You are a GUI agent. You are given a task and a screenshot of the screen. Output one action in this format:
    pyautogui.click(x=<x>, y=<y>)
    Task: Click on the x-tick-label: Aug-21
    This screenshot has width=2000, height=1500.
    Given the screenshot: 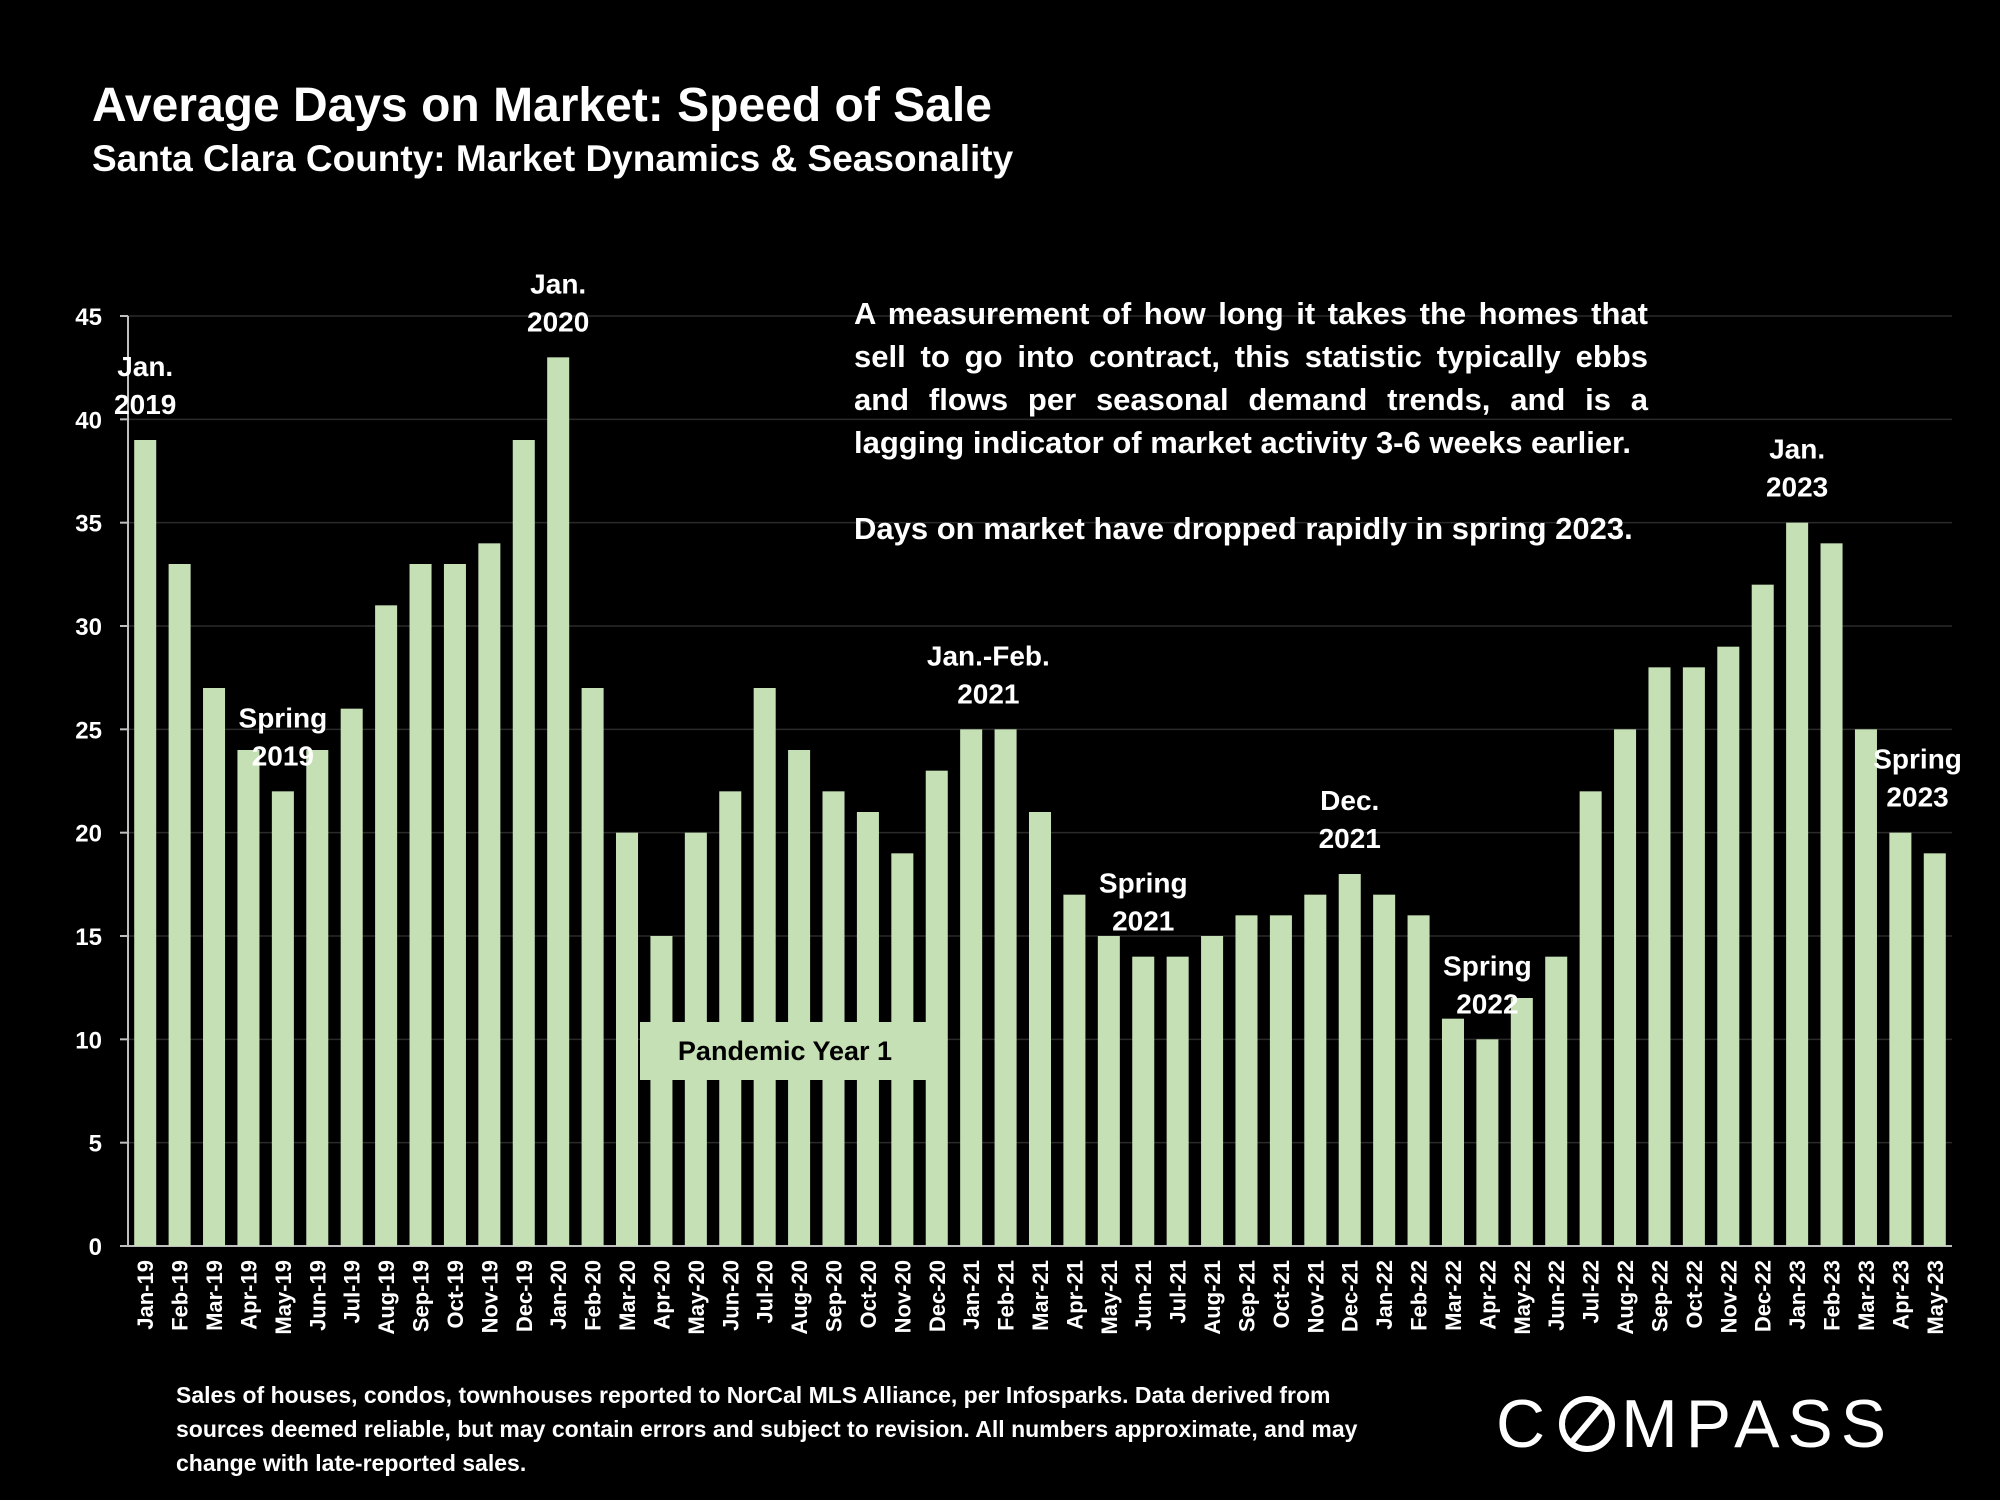 What is the action you would take?
    pyautogui.click(x=1212, y=1297)
    